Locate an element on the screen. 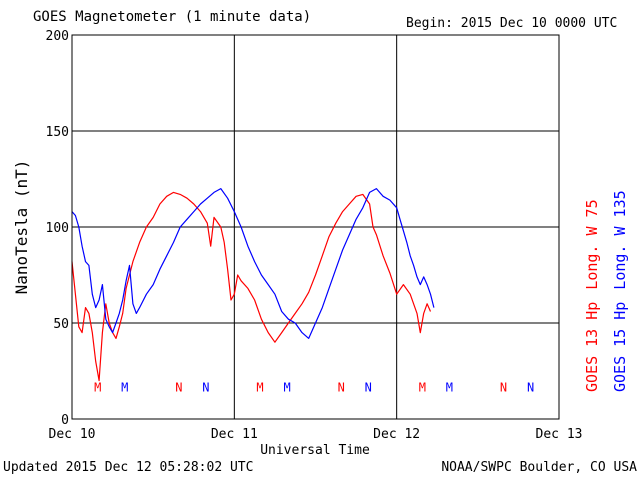 This screenshot has width=640, height=480. y-tick-label: 200 is located at coordinates (57, 36).